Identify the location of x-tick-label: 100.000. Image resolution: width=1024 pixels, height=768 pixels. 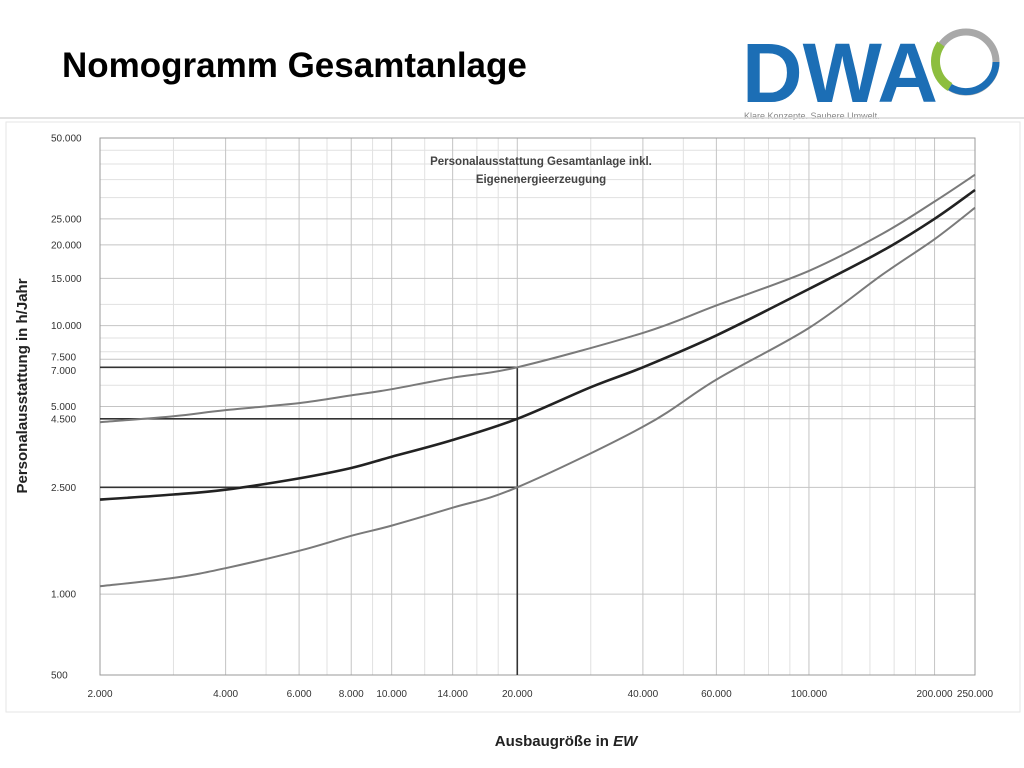
(809, 694).